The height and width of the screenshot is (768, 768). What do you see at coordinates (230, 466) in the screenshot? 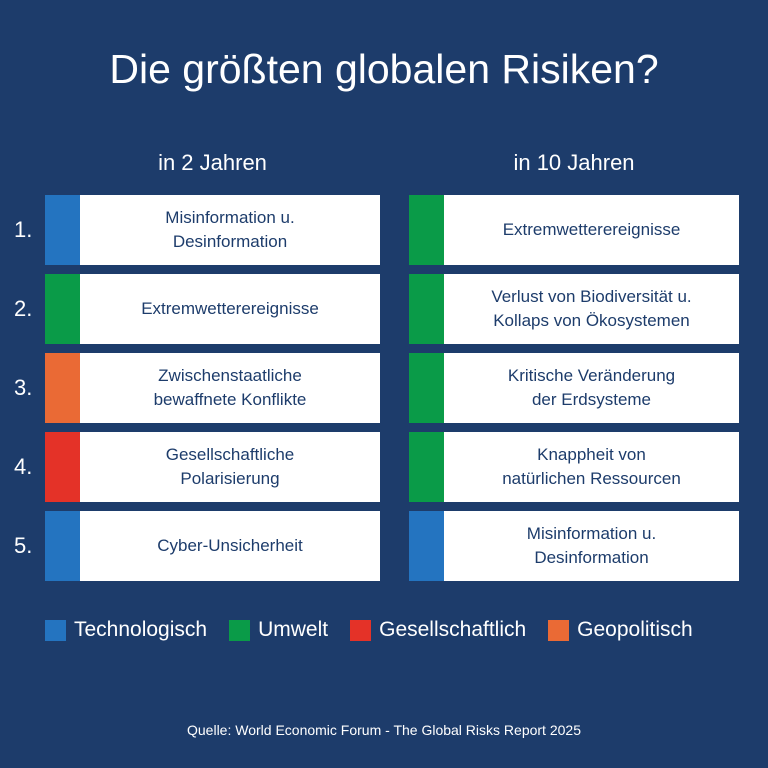
I see `risk-label: Gesellschaftliche Polarisierung` at bounding box center [230, 466].